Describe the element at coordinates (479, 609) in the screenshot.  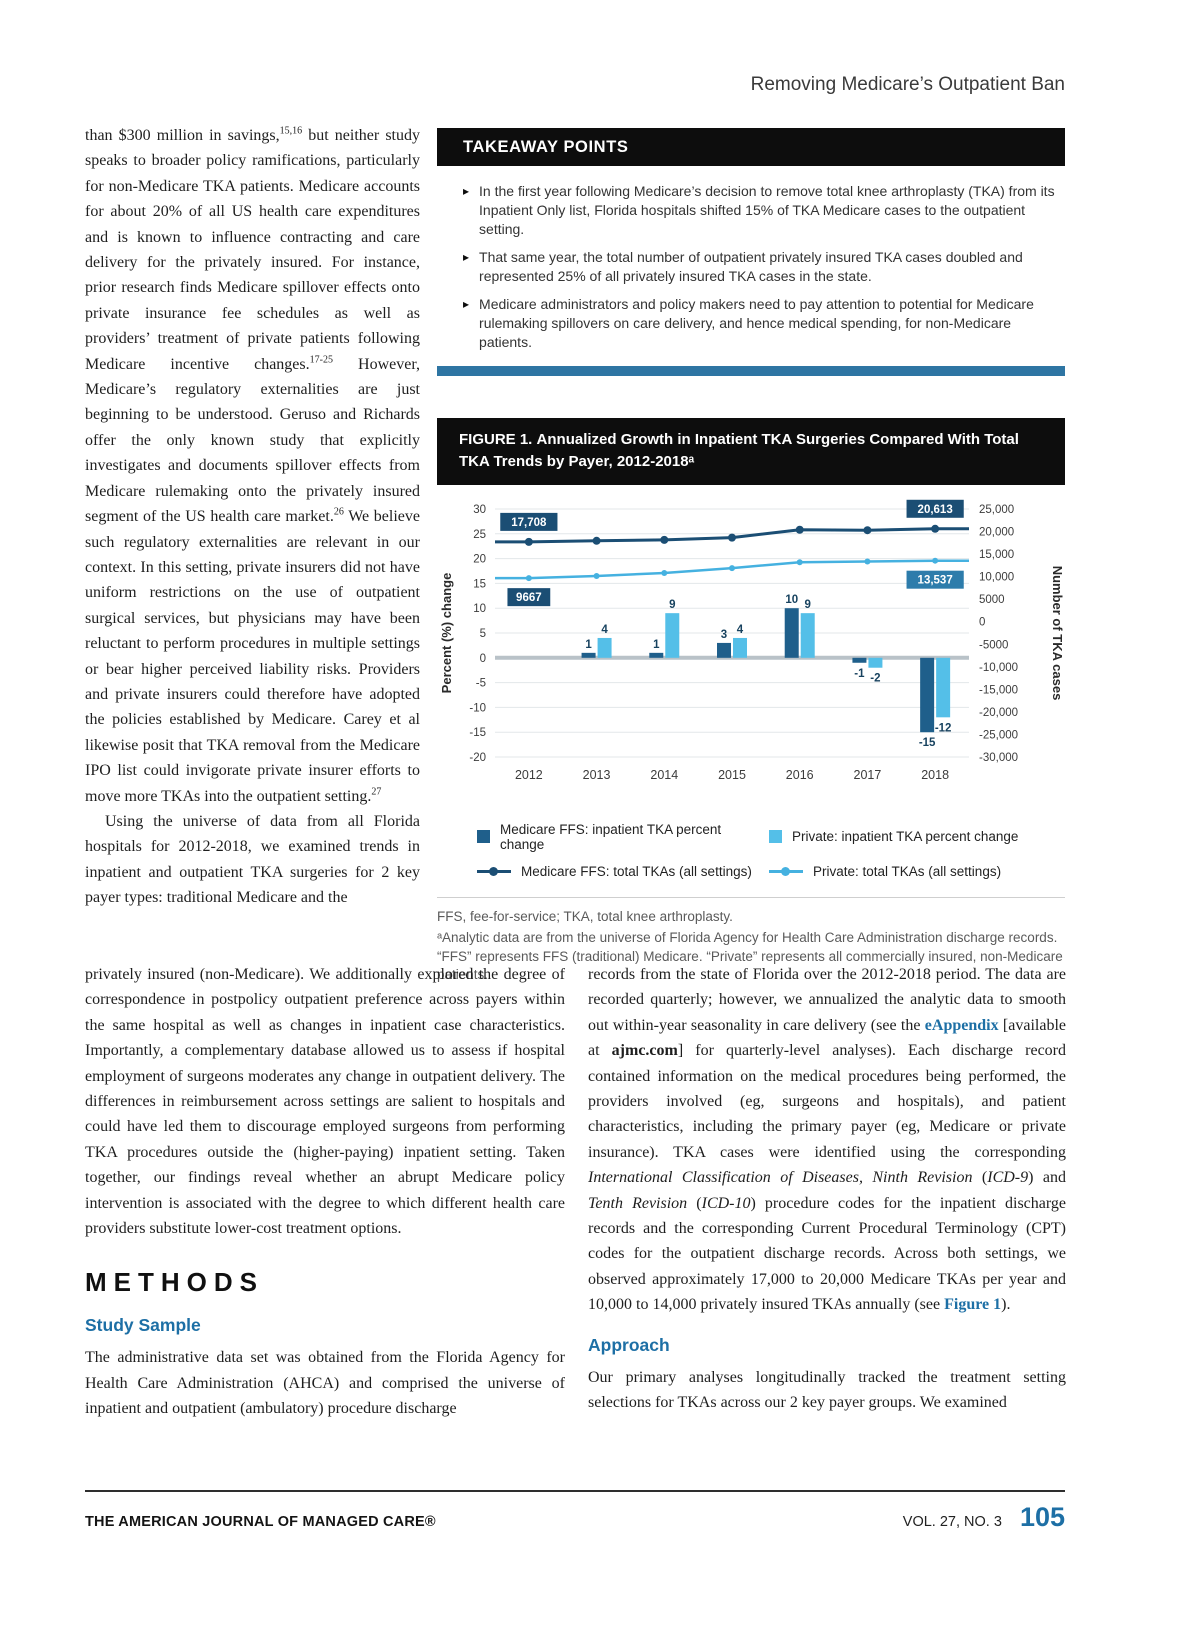
I see `left-axis-tick: 10` at that location.